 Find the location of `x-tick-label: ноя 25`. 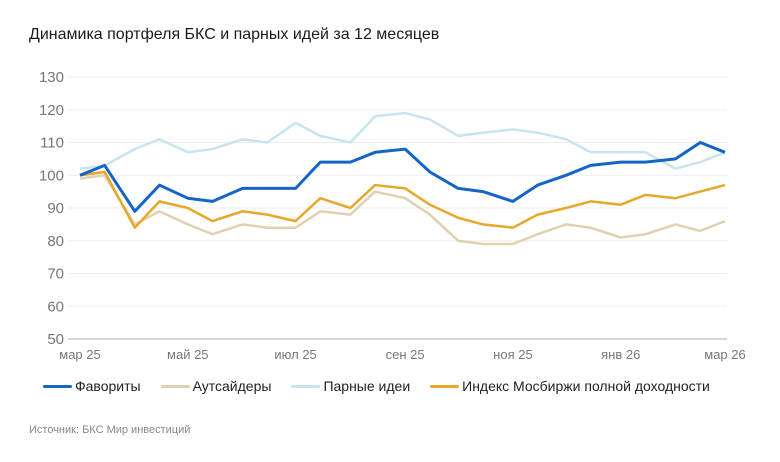

x-tick-label: ноя 25 is located at coordinates (513, 354).